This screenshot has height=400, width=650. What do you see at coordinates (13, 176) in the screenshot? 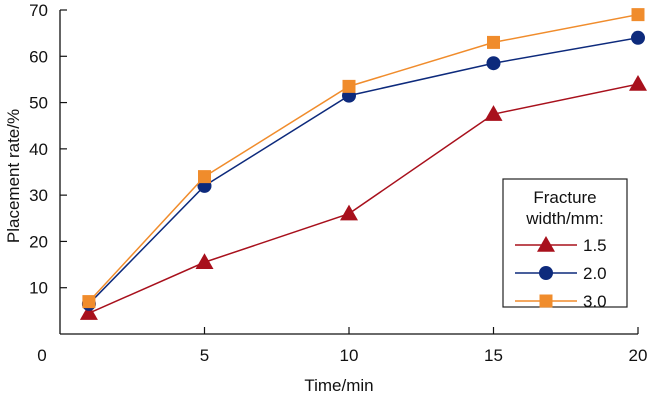
I see `y-axis-label: Placement rate/%` at bounding box center [13, 176].